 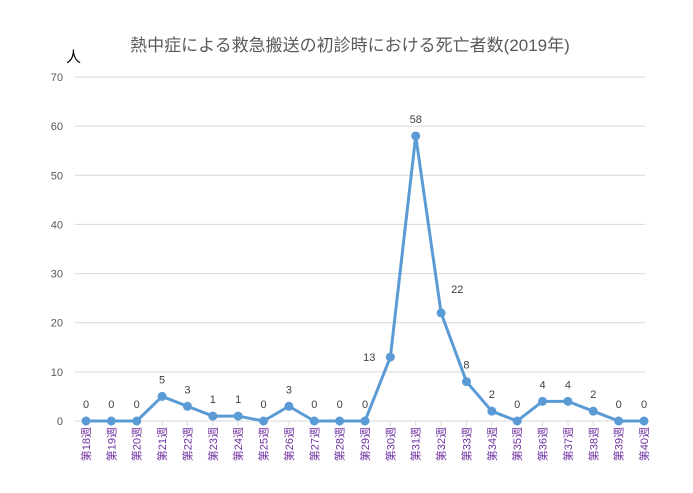 What do you see at coordinates (390, 444) in the screenshot?
I see `x-tick-label: 第30週` at bounding box center [390, 444].